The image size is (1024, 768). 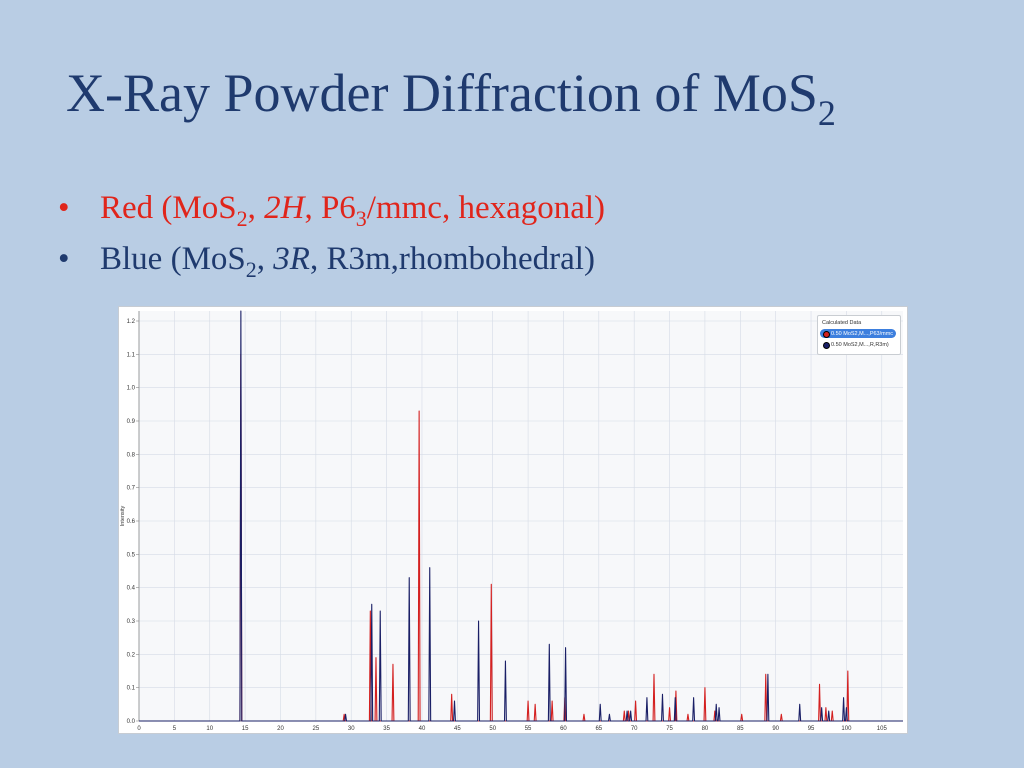 What do you see at coordinates (131, 422) in the screenshot?
I see `y-tick-label: 0.9` at bounding box center [131, 422].